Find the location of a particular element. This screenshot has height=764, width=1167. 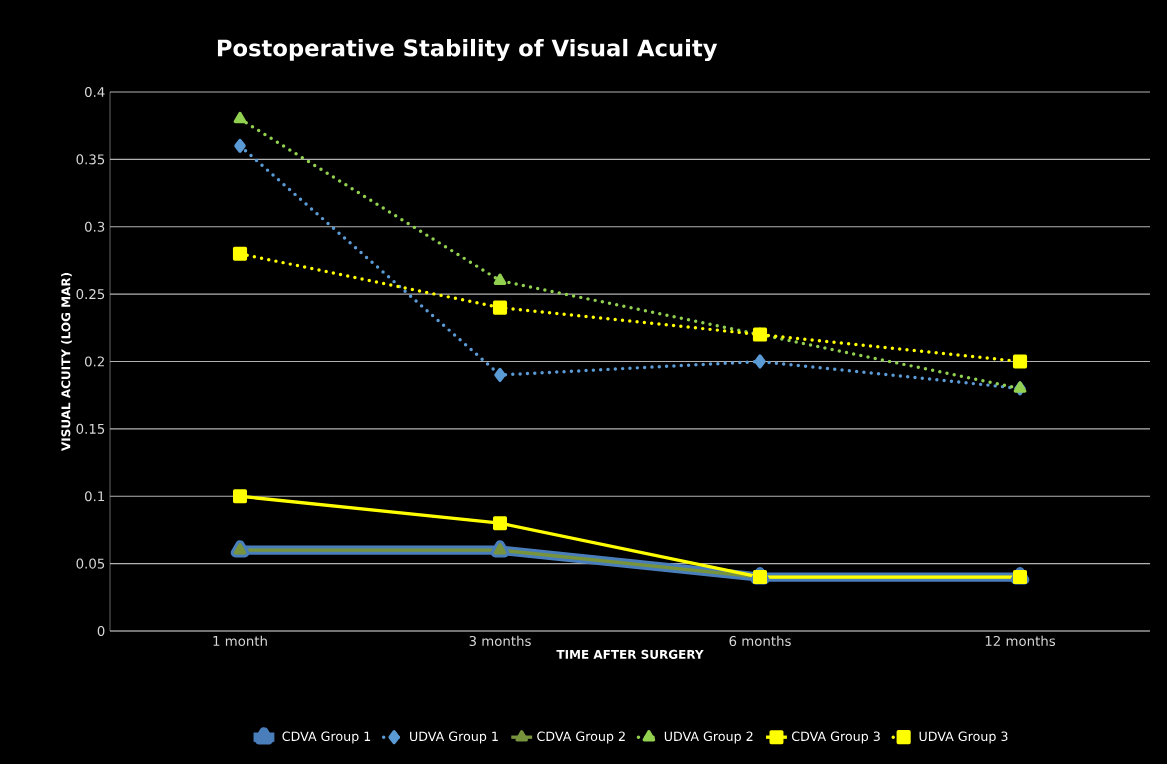

x-axis-title: TIME AFTER SURGERY is located at coordinates (630, 654).